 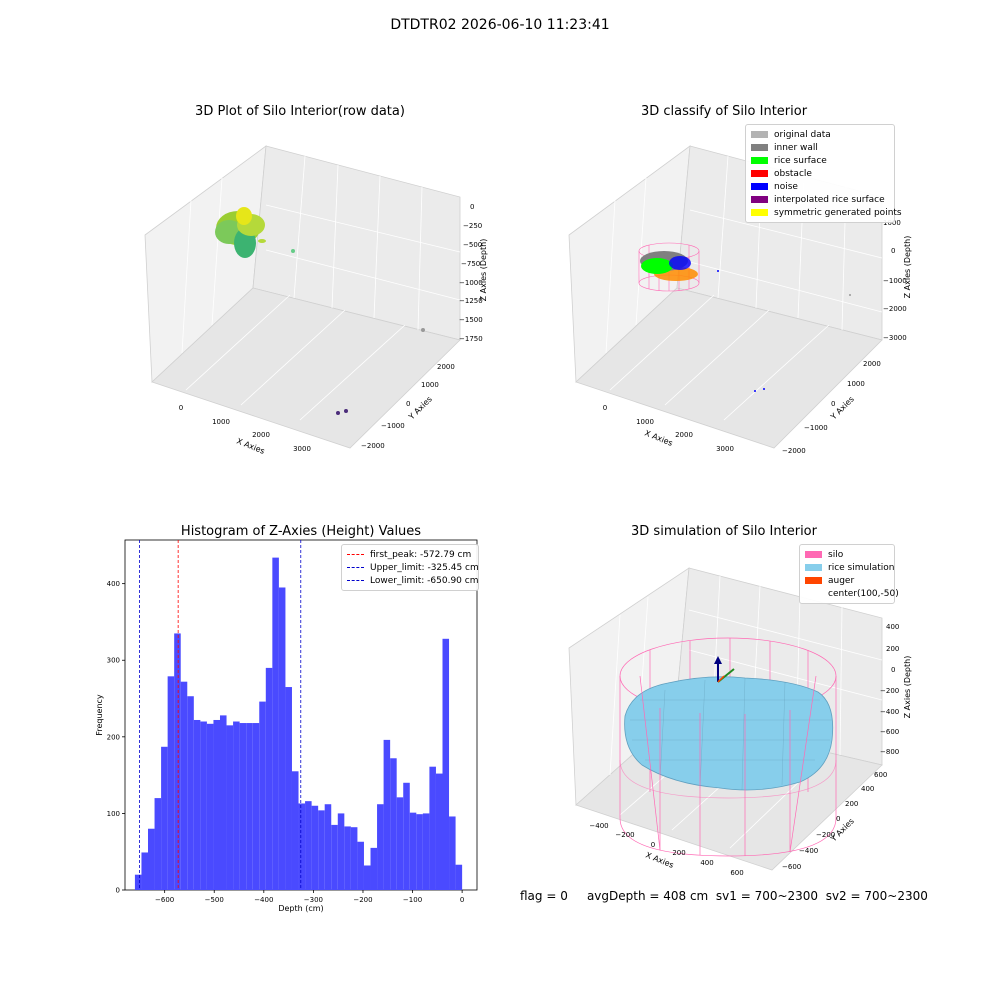 What do you see at coordinates (659, 860) in the screenshot?
I see `simulation-xlabel: X Axies` at bounding box center [659, 860].